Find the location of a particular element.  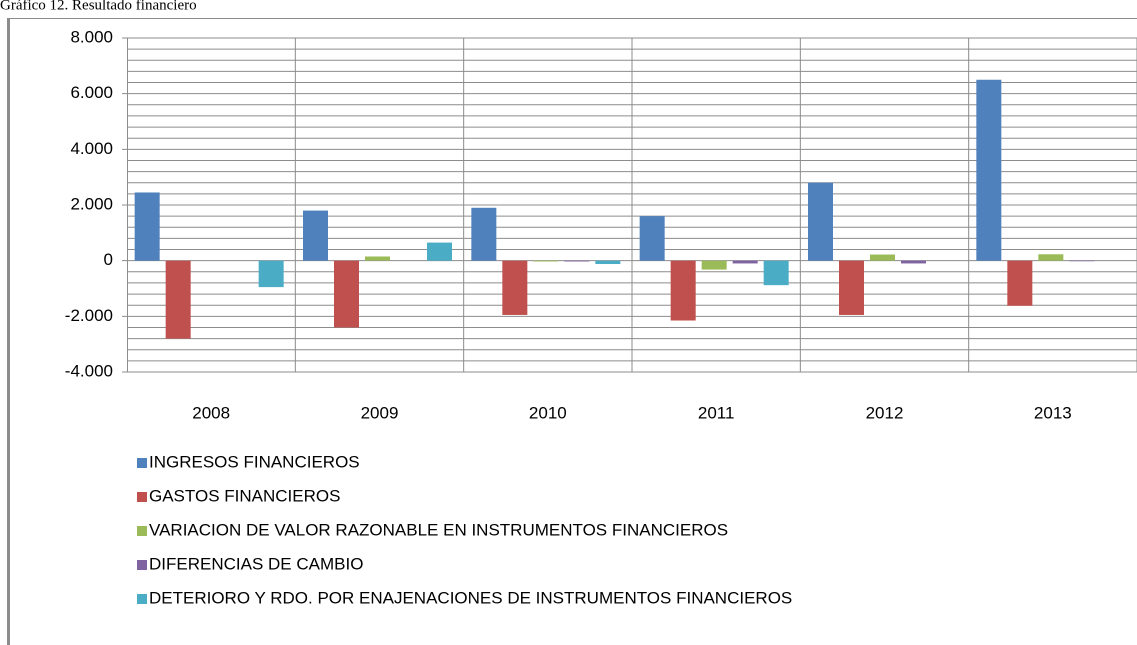

y-tick-label: 4.000 is located at coordinates (91, 148).